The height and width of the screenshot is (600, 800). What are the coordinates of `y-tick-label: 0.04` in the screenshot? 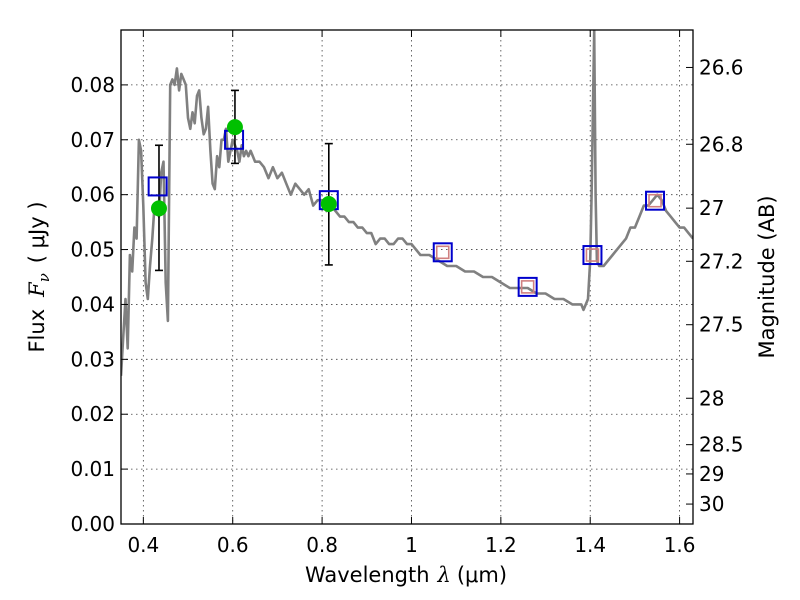 It's located at (92, 304).